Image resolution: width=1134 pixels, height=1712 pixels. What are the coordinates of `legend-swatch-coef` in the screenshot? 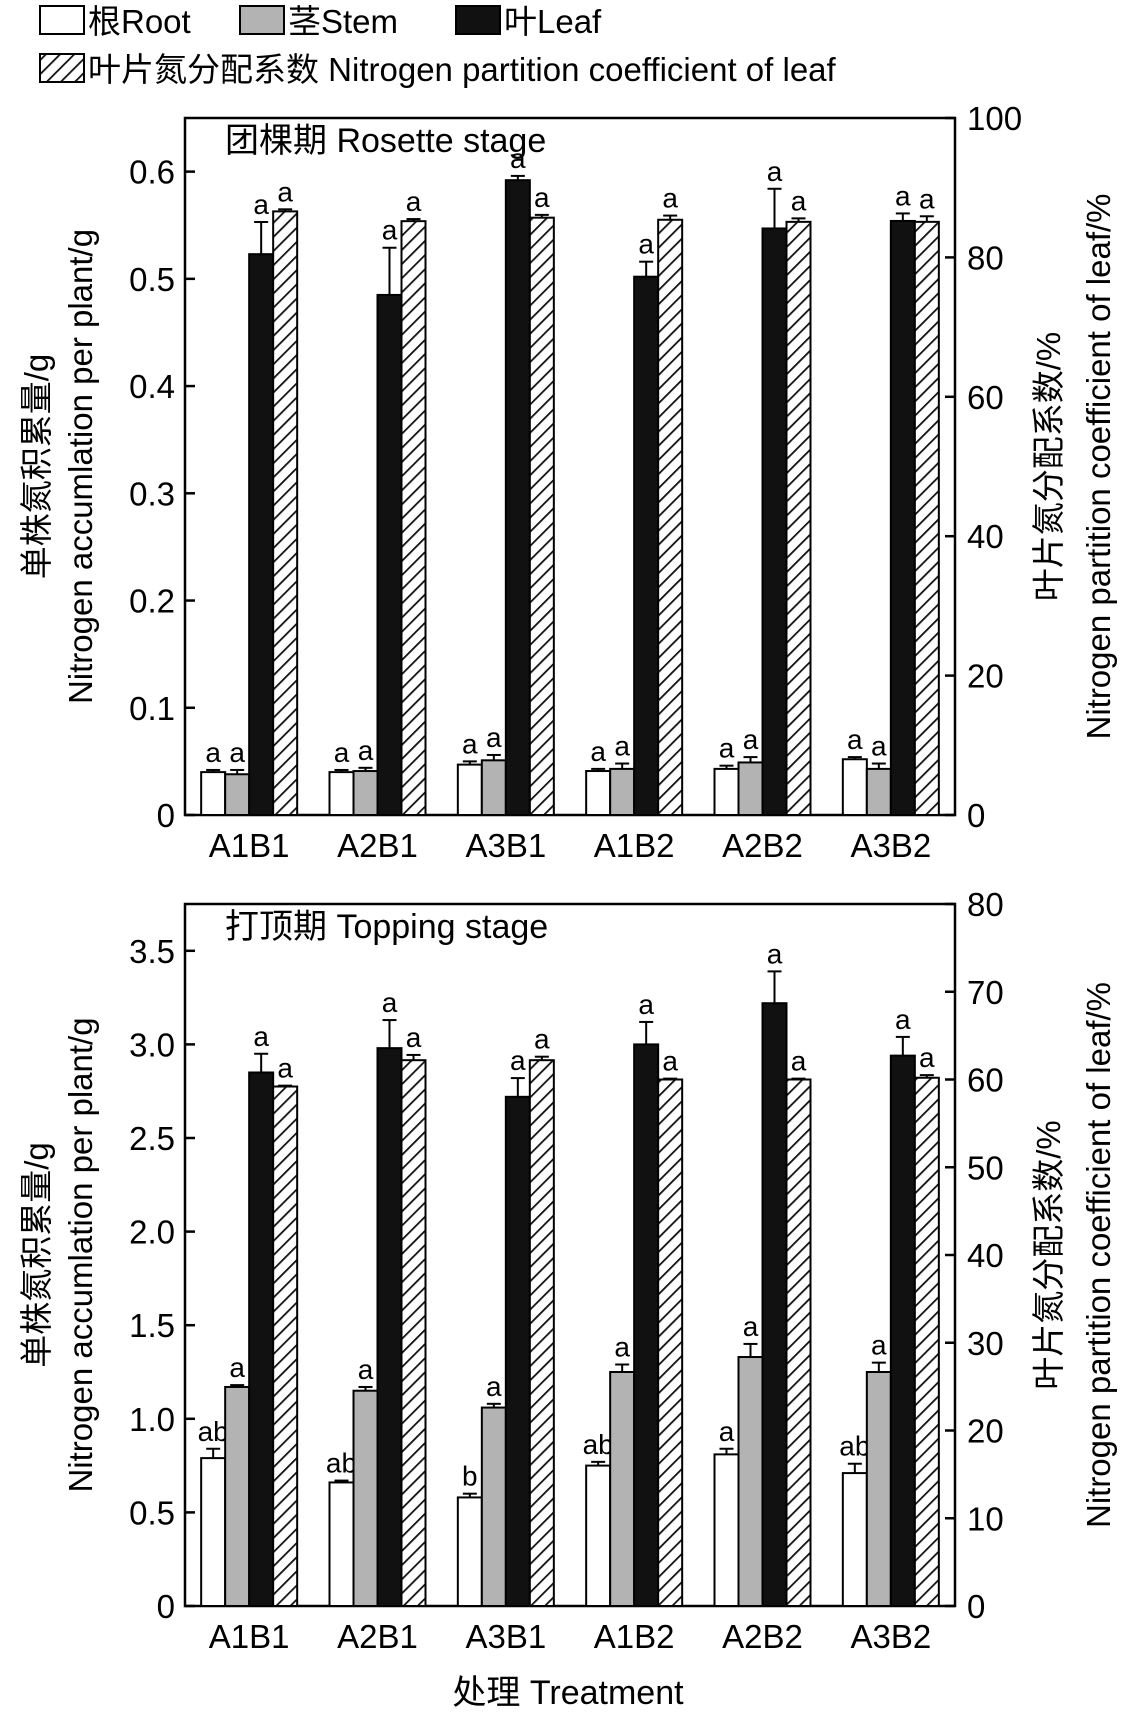 It's located at (62, 68).